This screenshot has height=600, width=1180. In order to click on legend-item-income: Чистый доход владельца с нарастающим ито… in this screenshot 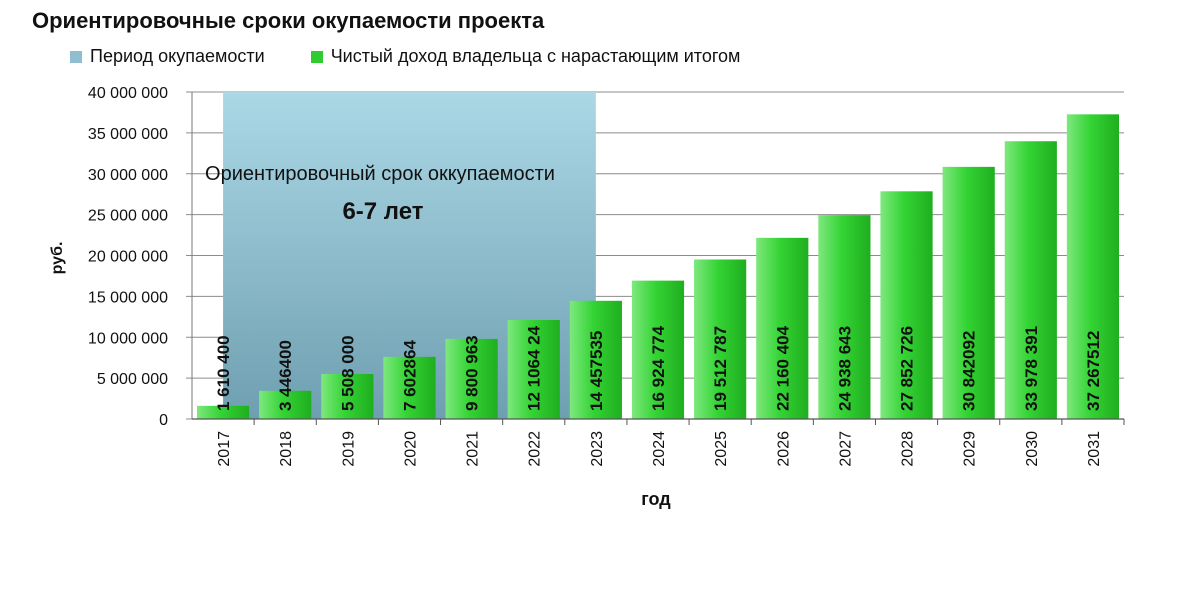, I will do `click(525, 56)`.